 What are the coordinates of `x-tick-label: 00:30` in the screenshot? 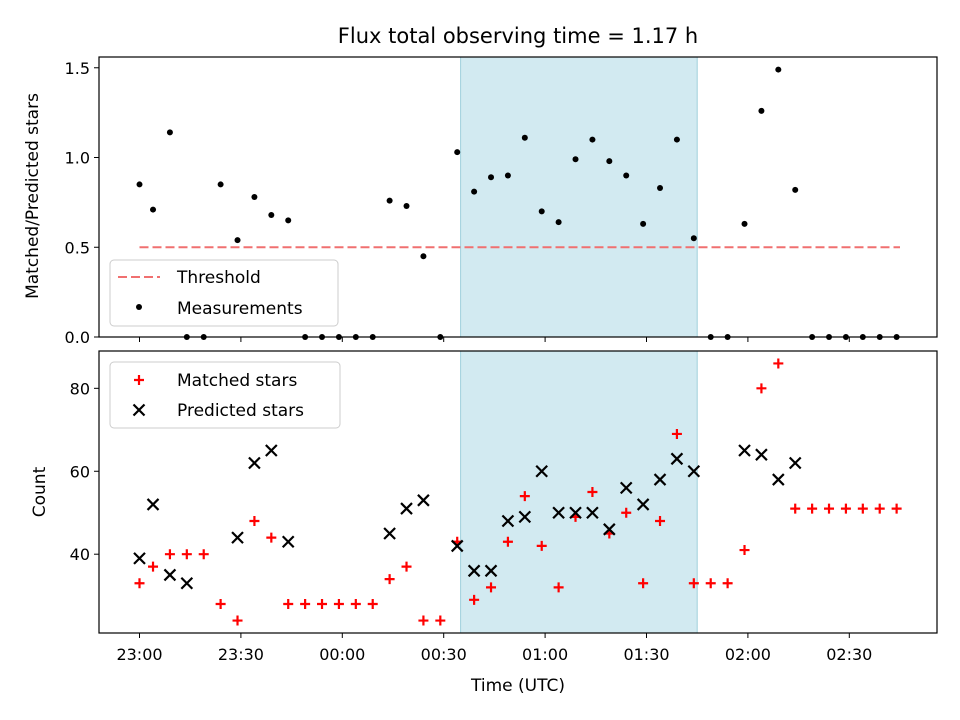 It's located at (444, 654).